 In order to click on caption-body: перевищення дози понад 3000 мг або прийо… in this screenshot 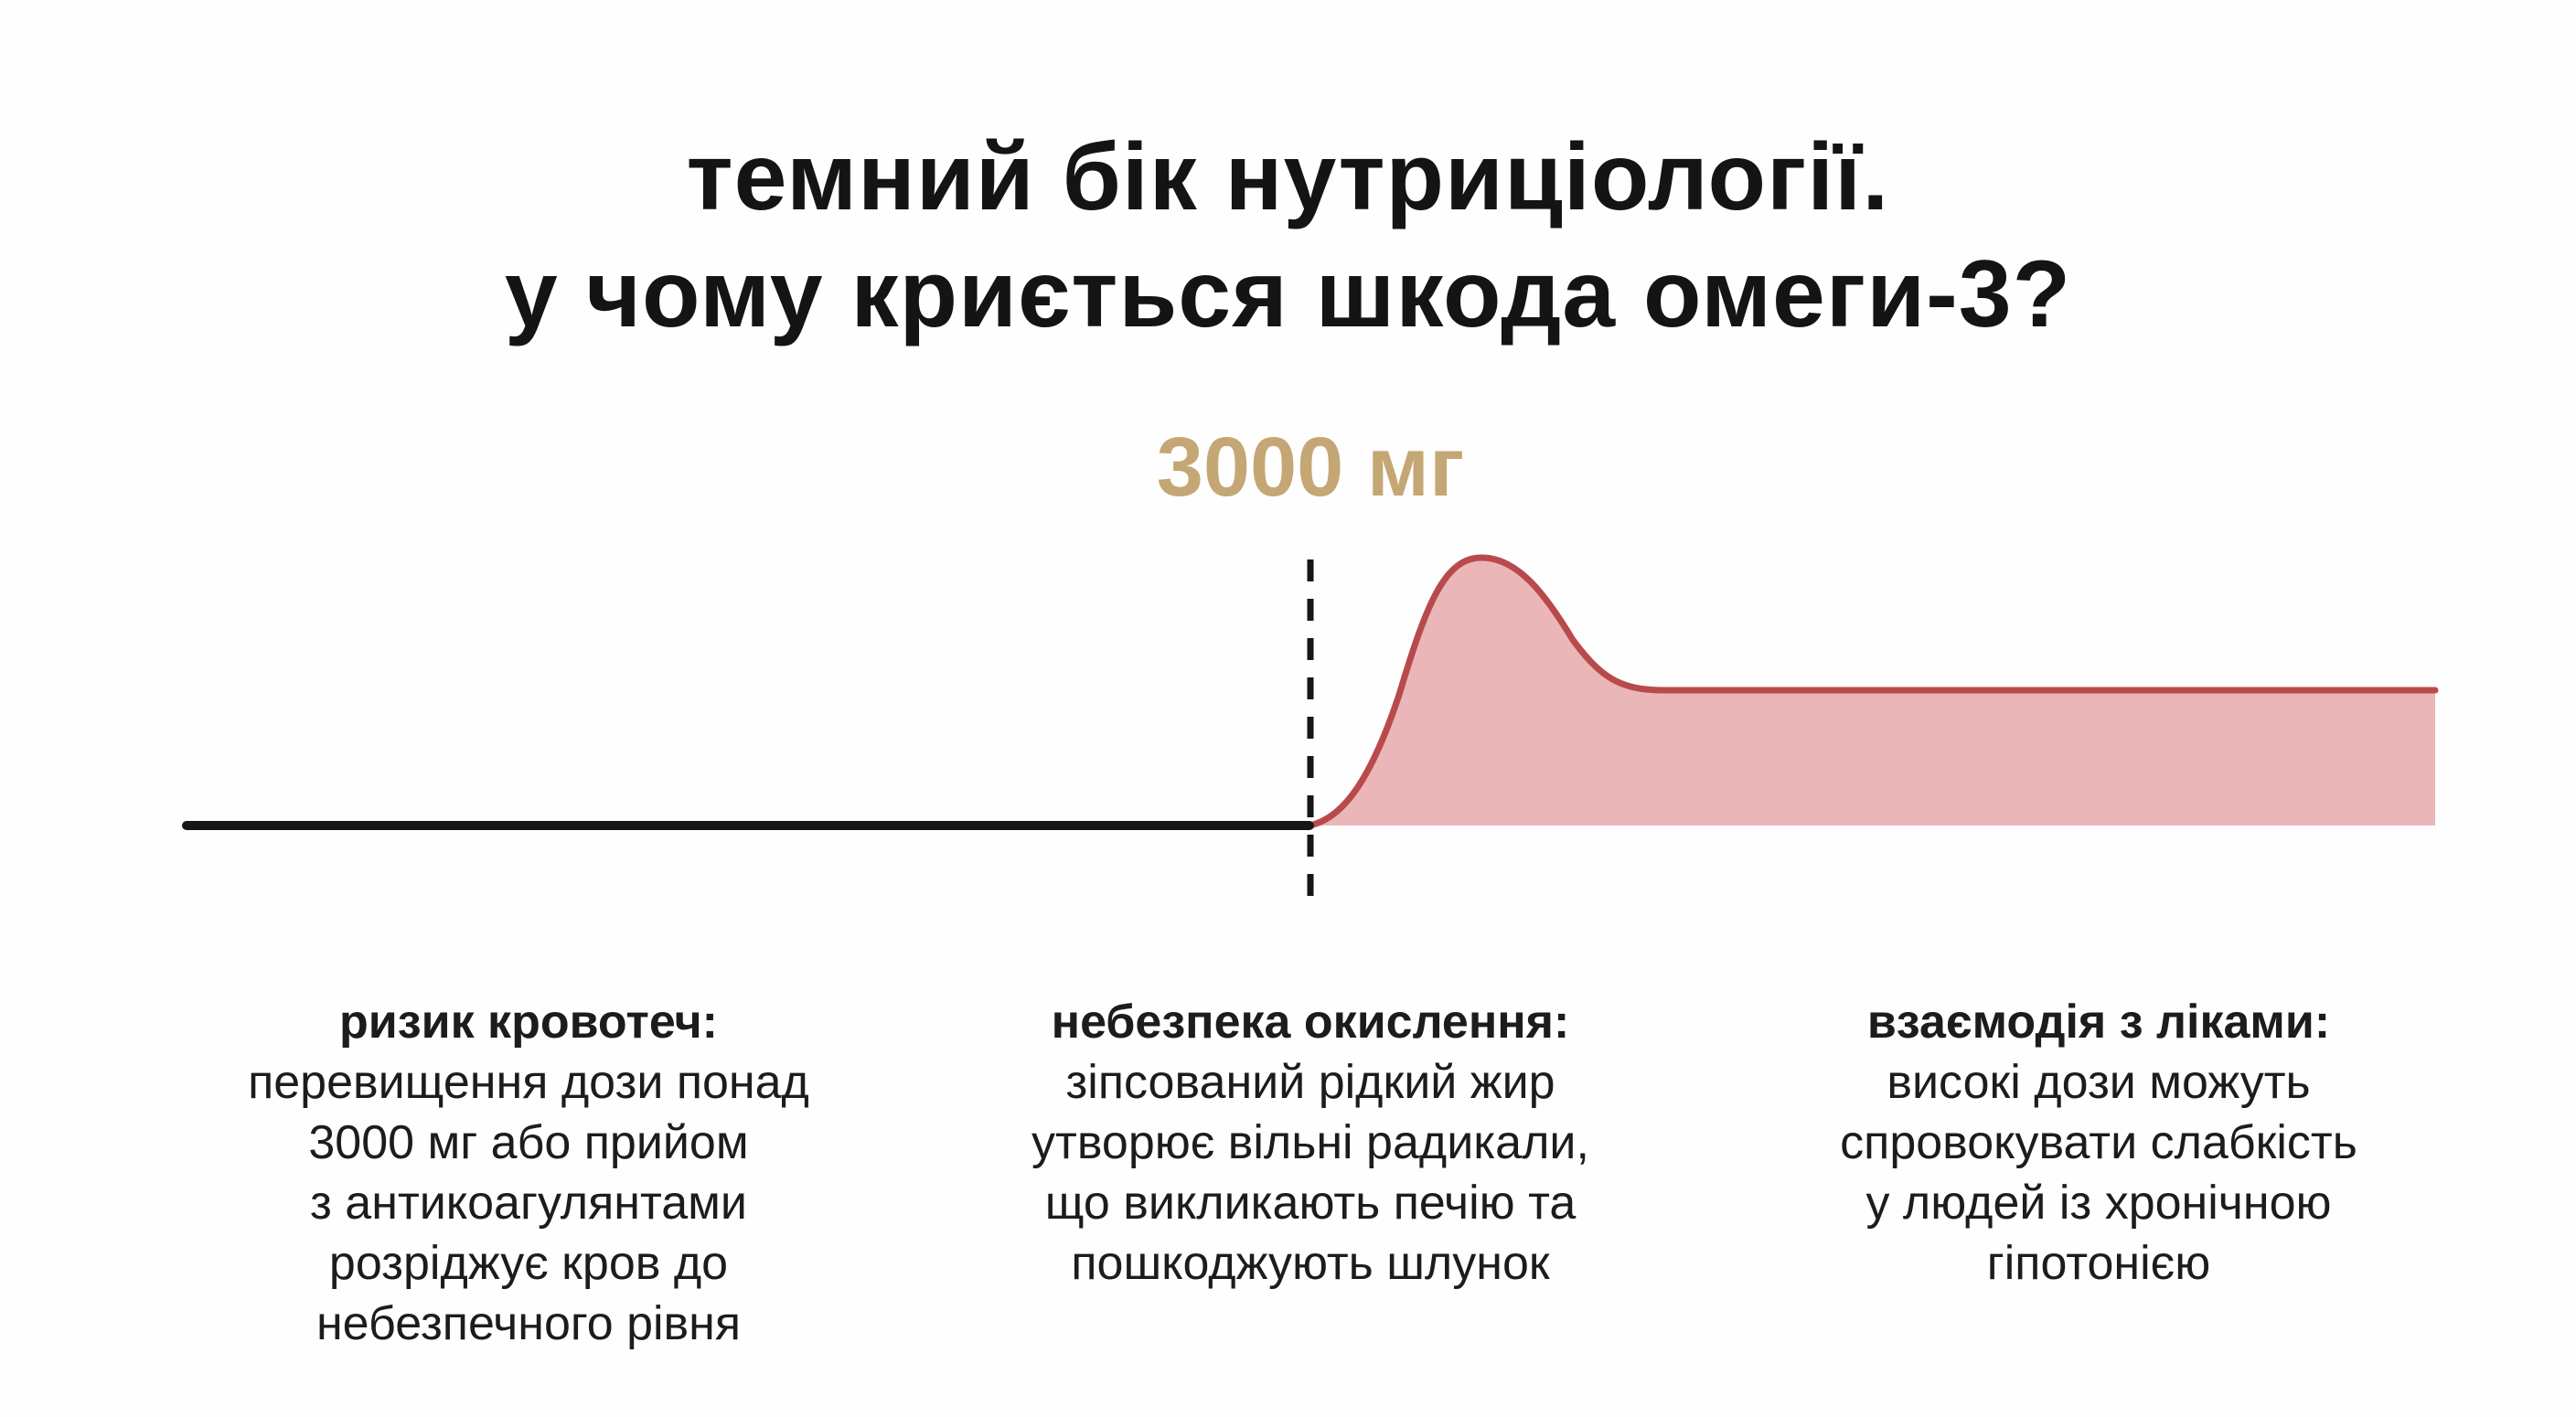, I will do `click(528, 1203)`.